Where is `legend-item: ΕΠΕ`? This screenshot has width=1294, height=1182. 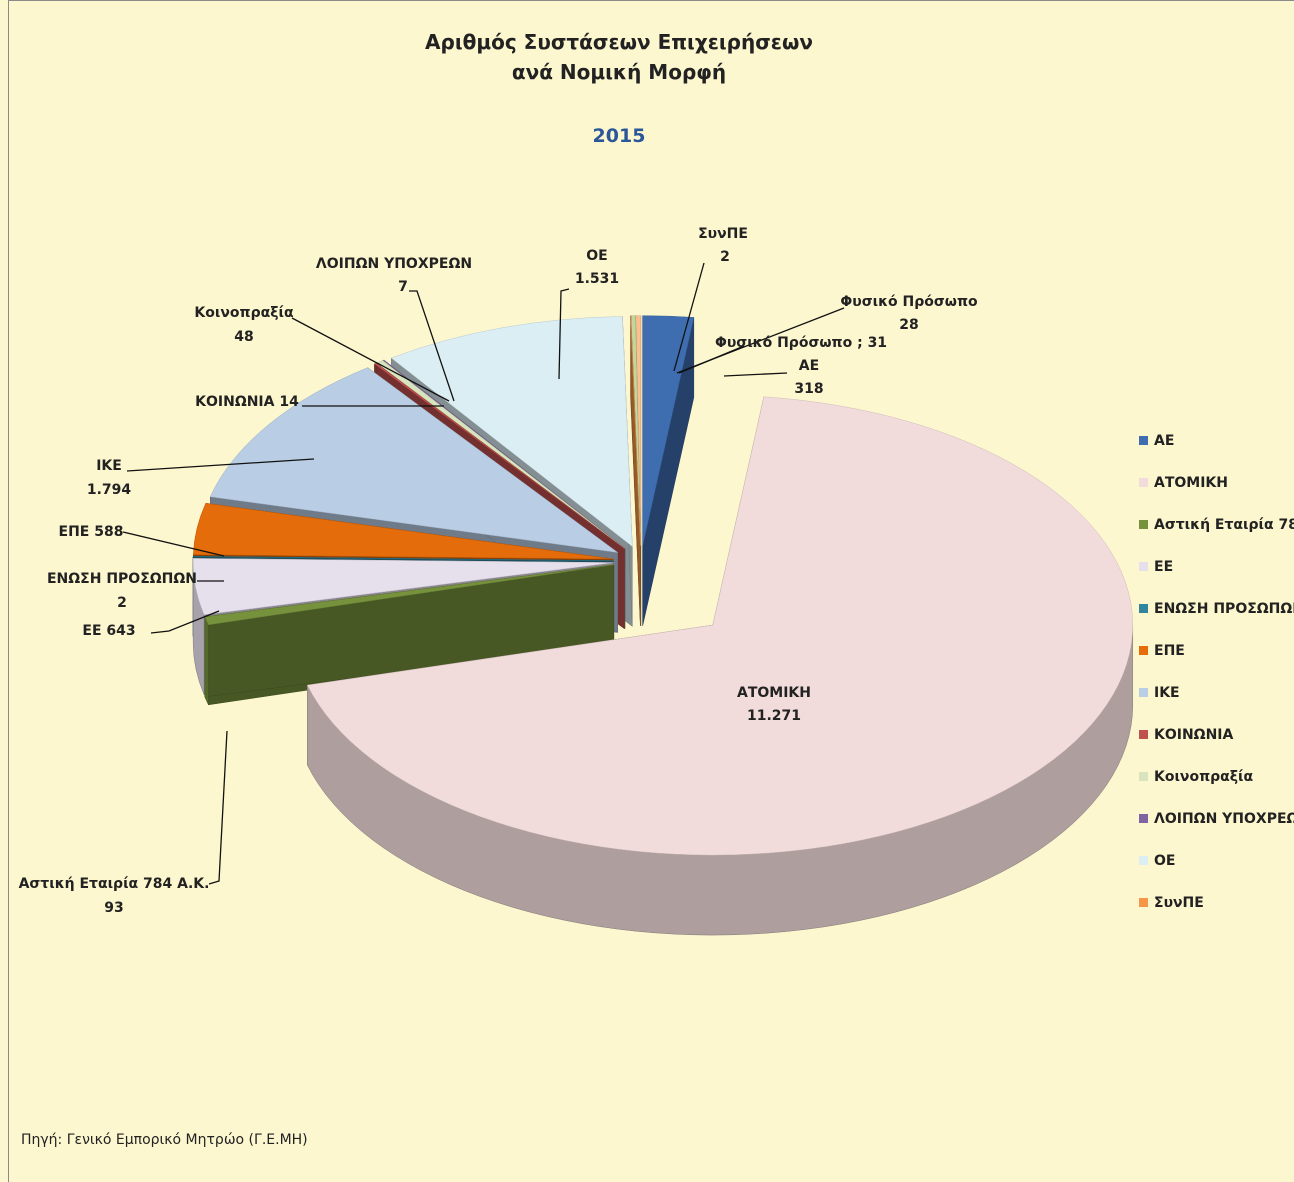
legend-item: ΕΠΕ is located at coordinates (1162, 651).